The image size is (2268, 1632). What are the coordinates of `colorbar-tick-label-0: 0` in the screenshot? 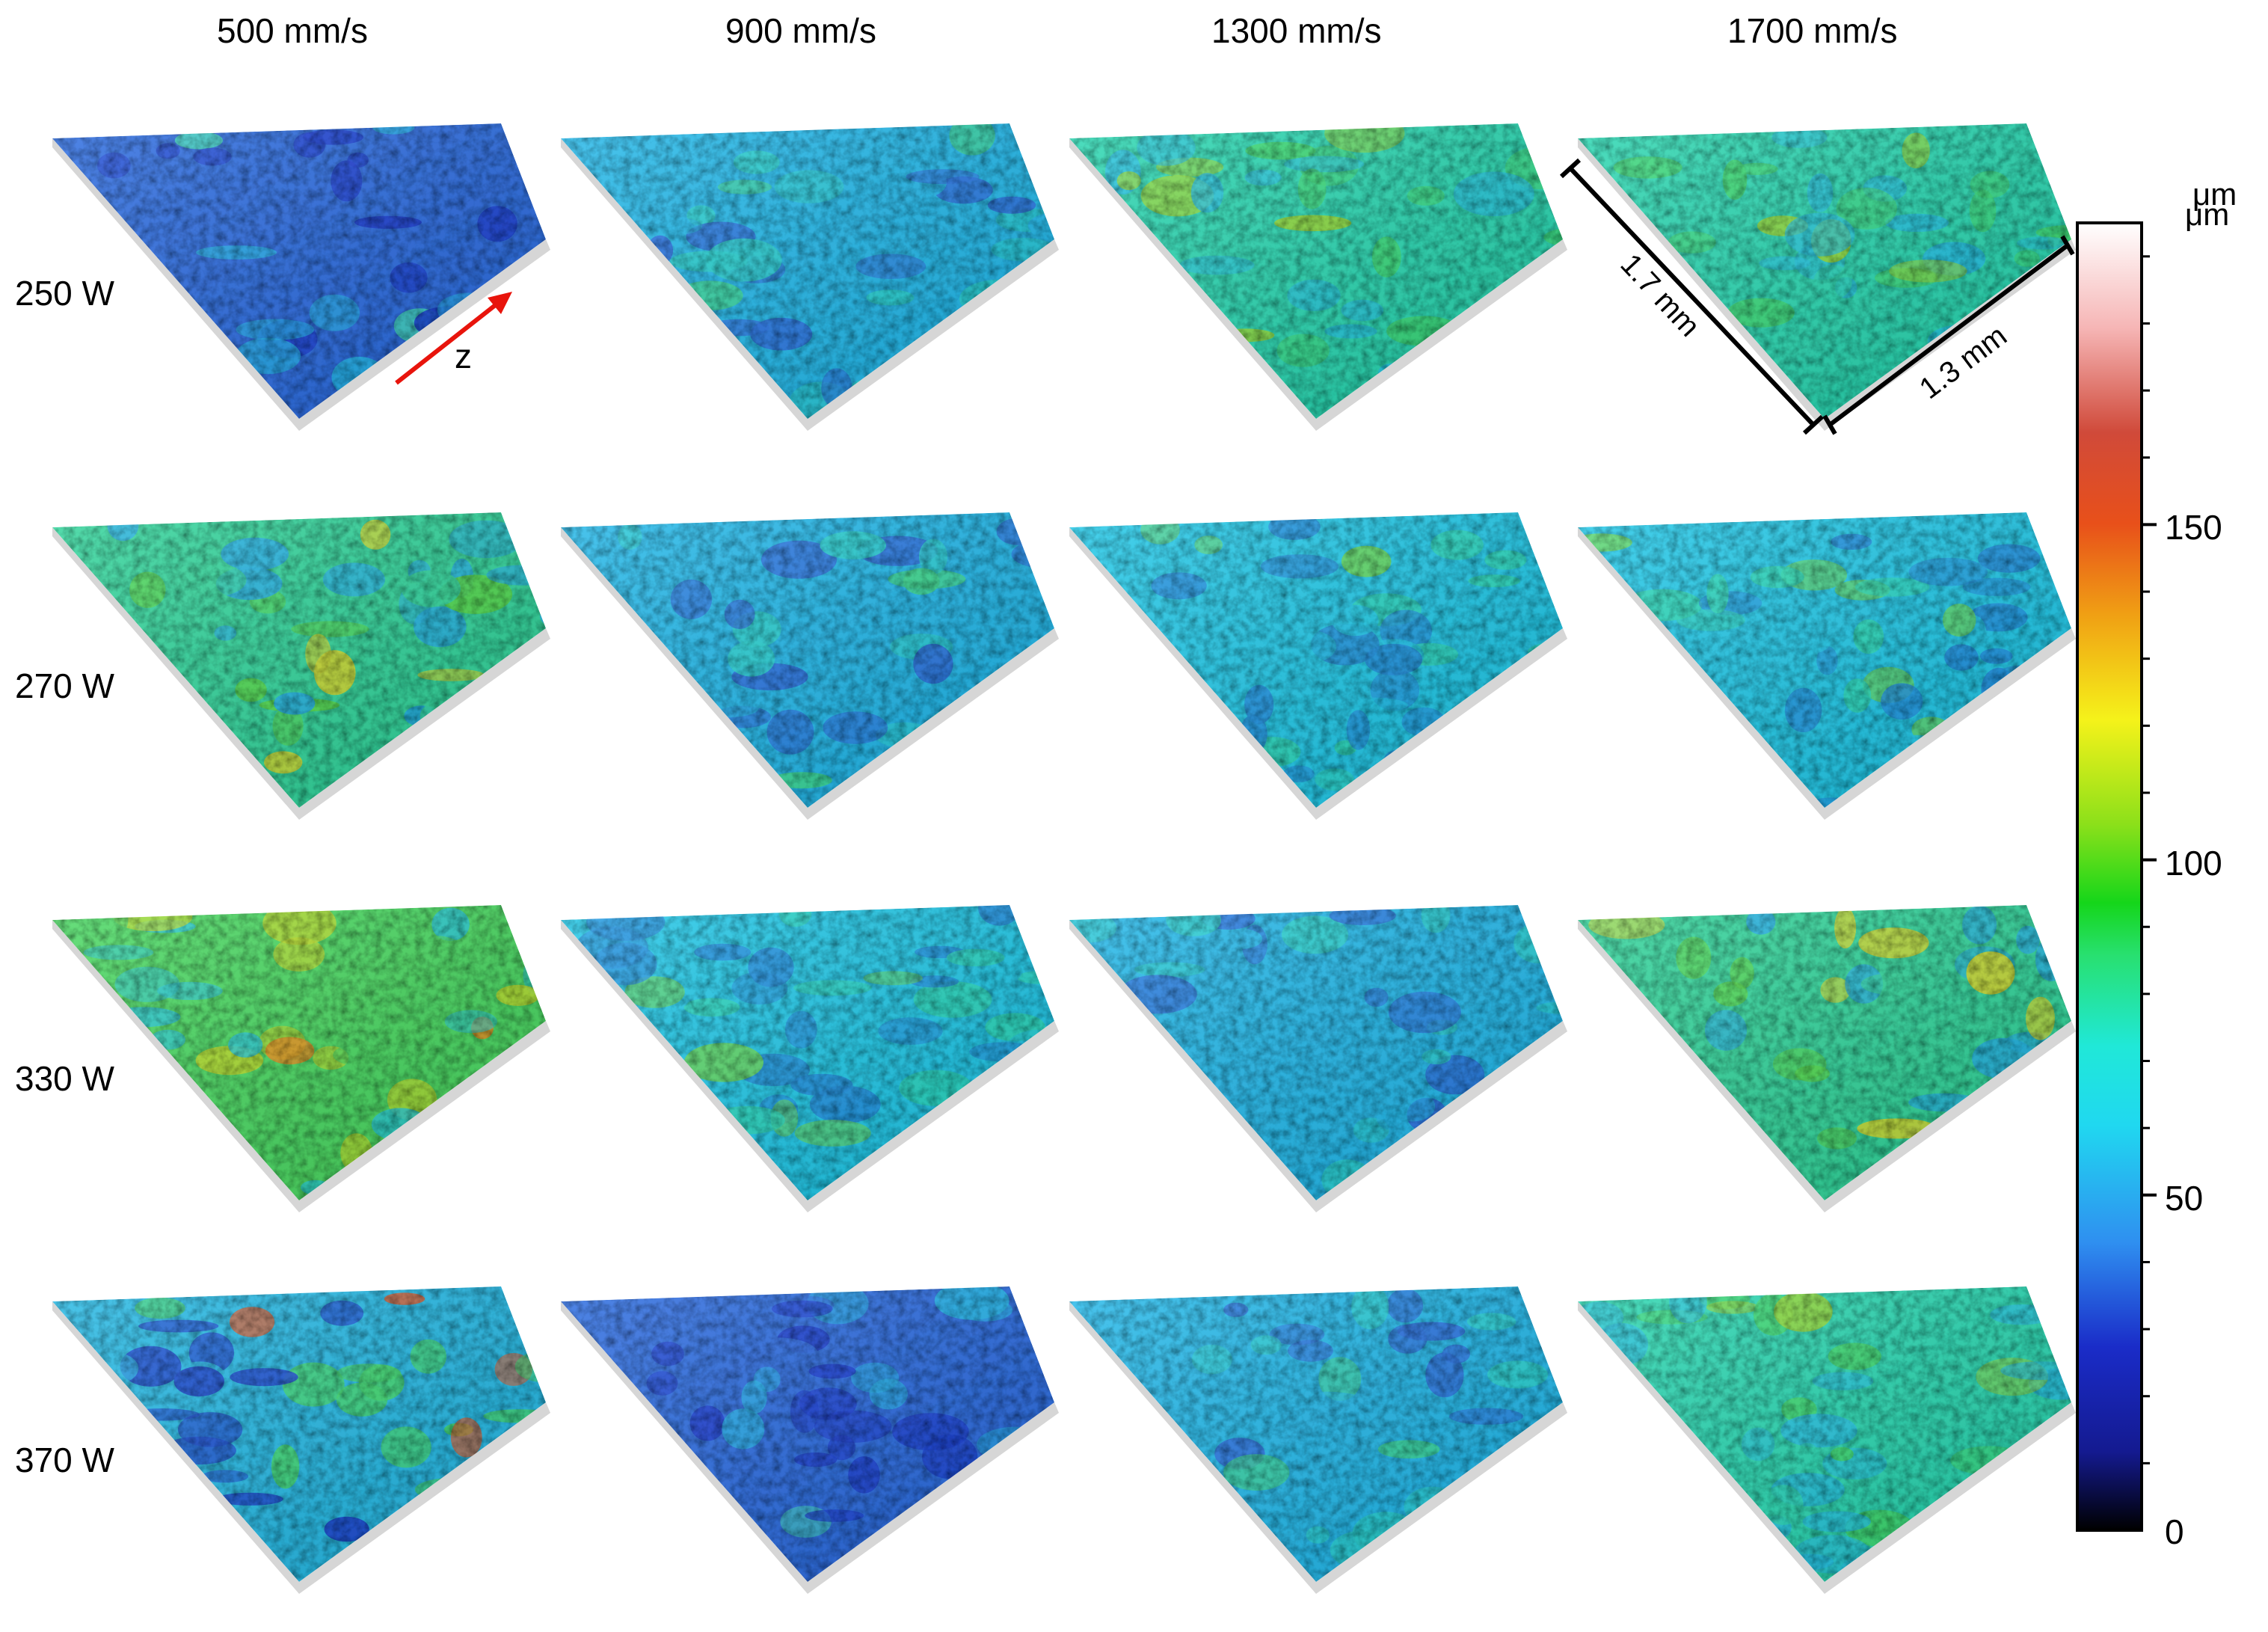 It's located at (2174, 1531).